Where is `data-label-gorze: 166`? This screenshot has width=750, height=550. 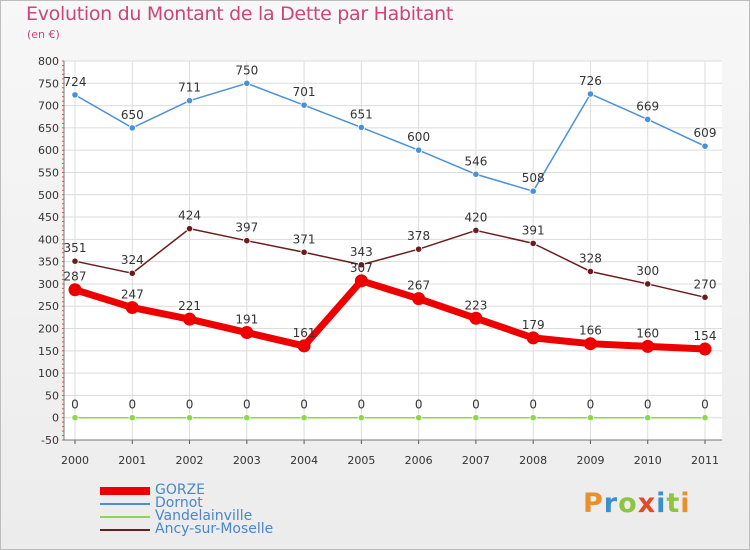
data-label-gorze: 166 is located at coordinates (590, 331).